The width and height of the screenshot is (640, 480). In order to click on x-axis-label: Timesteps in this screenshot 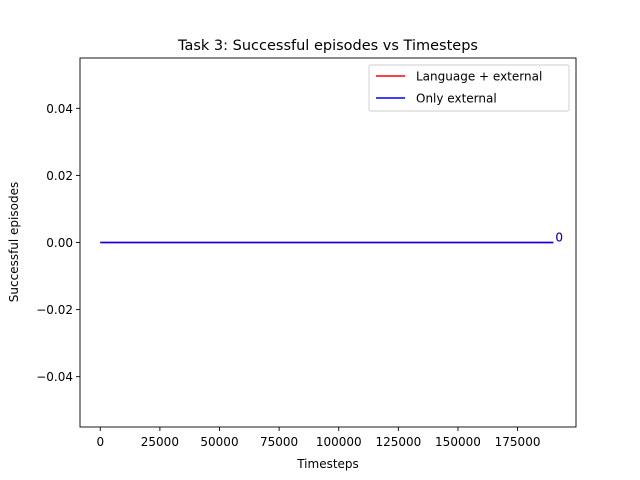, I will do `click(327, 464)`.